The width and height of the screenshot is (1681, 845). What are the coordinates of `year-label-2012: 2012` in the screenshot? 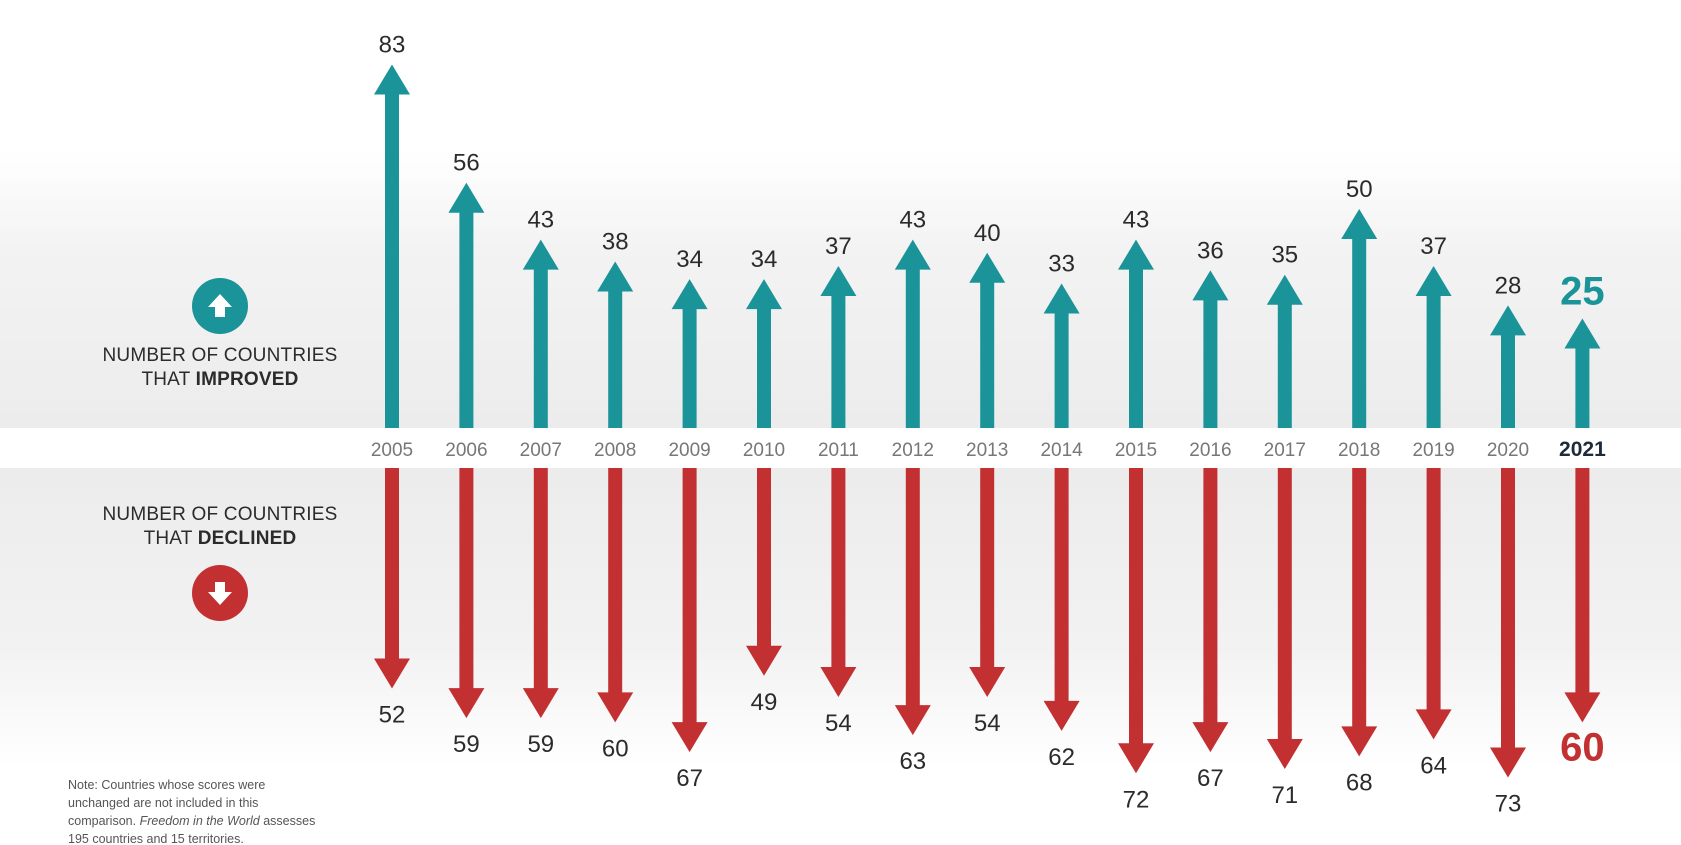 It's located at (913, 450).